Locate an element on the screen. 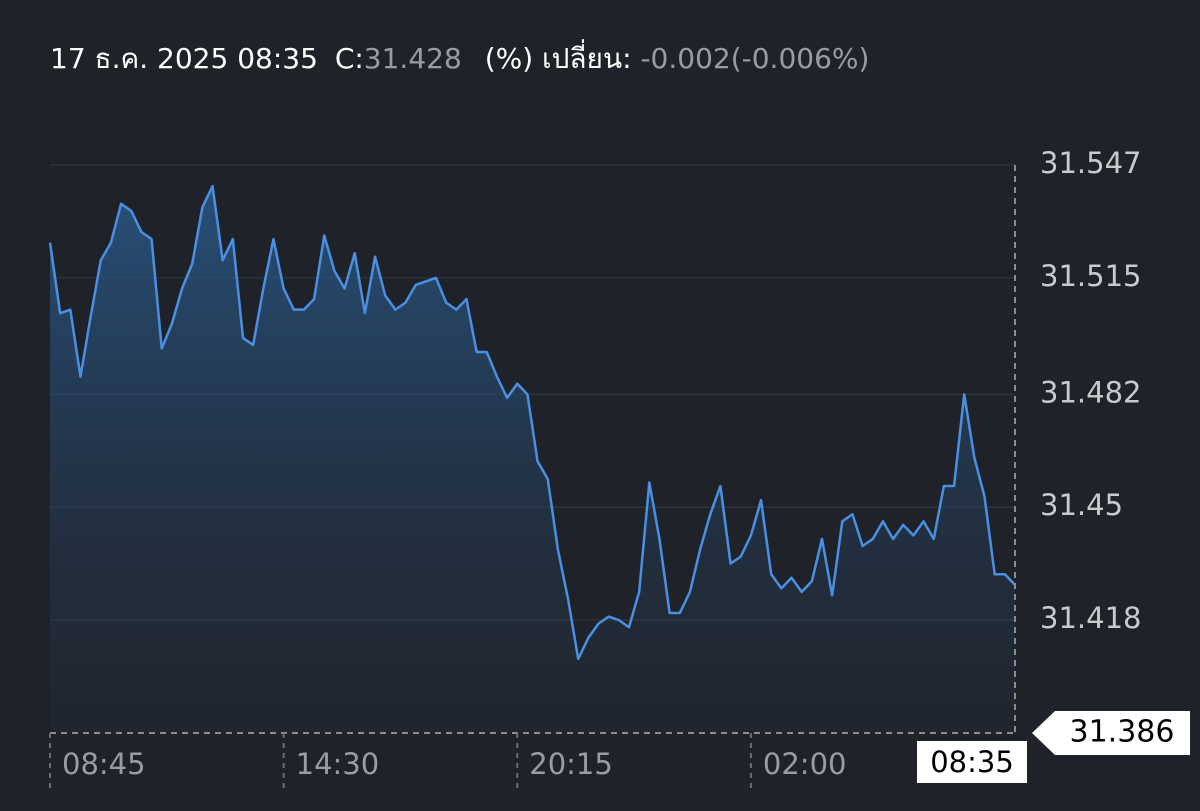 The image size is (1200, 811). x-tick-label: 20:15 is located at coordinates (571, 764).